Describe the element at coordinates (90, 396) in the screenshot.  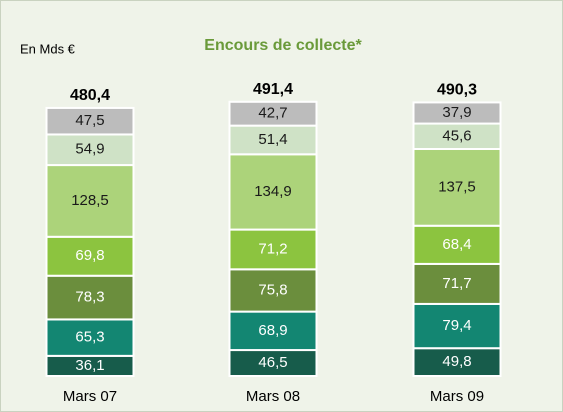
I see `x-tick-label: Mars 07` at that location.